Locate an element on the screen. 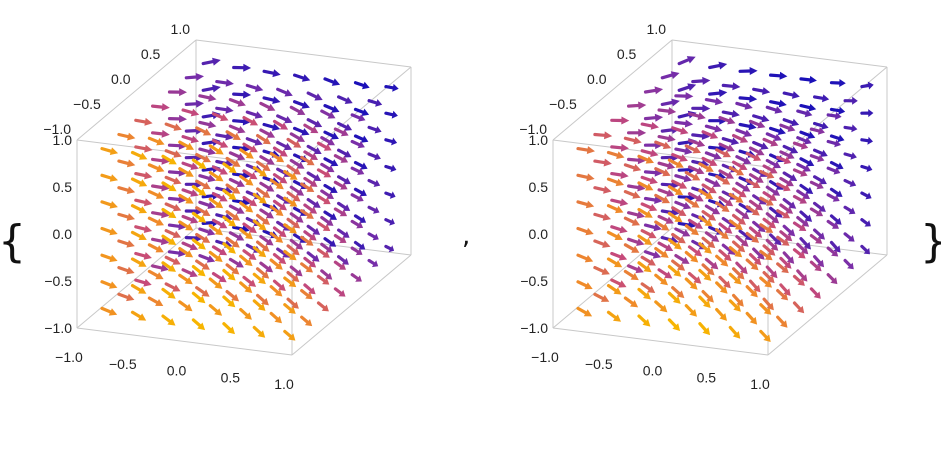 This screenshot has width=941, height=465. open-brace: { is located at coordinates (13, 241).